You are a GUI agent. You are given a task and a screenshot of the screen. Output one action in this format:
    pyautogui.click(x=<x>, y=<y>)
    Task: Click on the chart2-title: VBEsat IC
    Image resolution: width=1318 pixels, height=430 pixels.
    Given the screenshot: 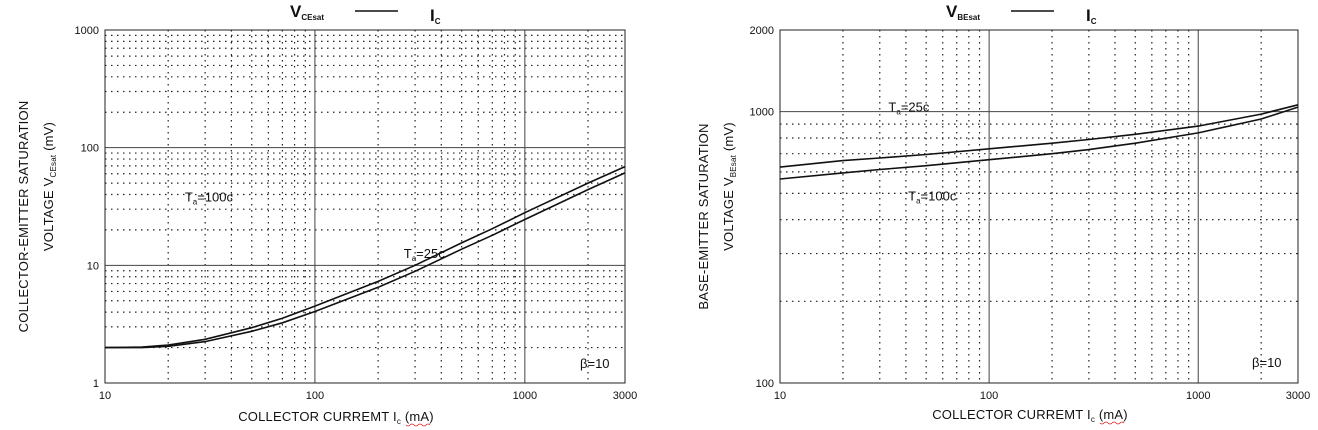 What is the action you would take?
    pyautogui.click(x=1021, y=14)
    